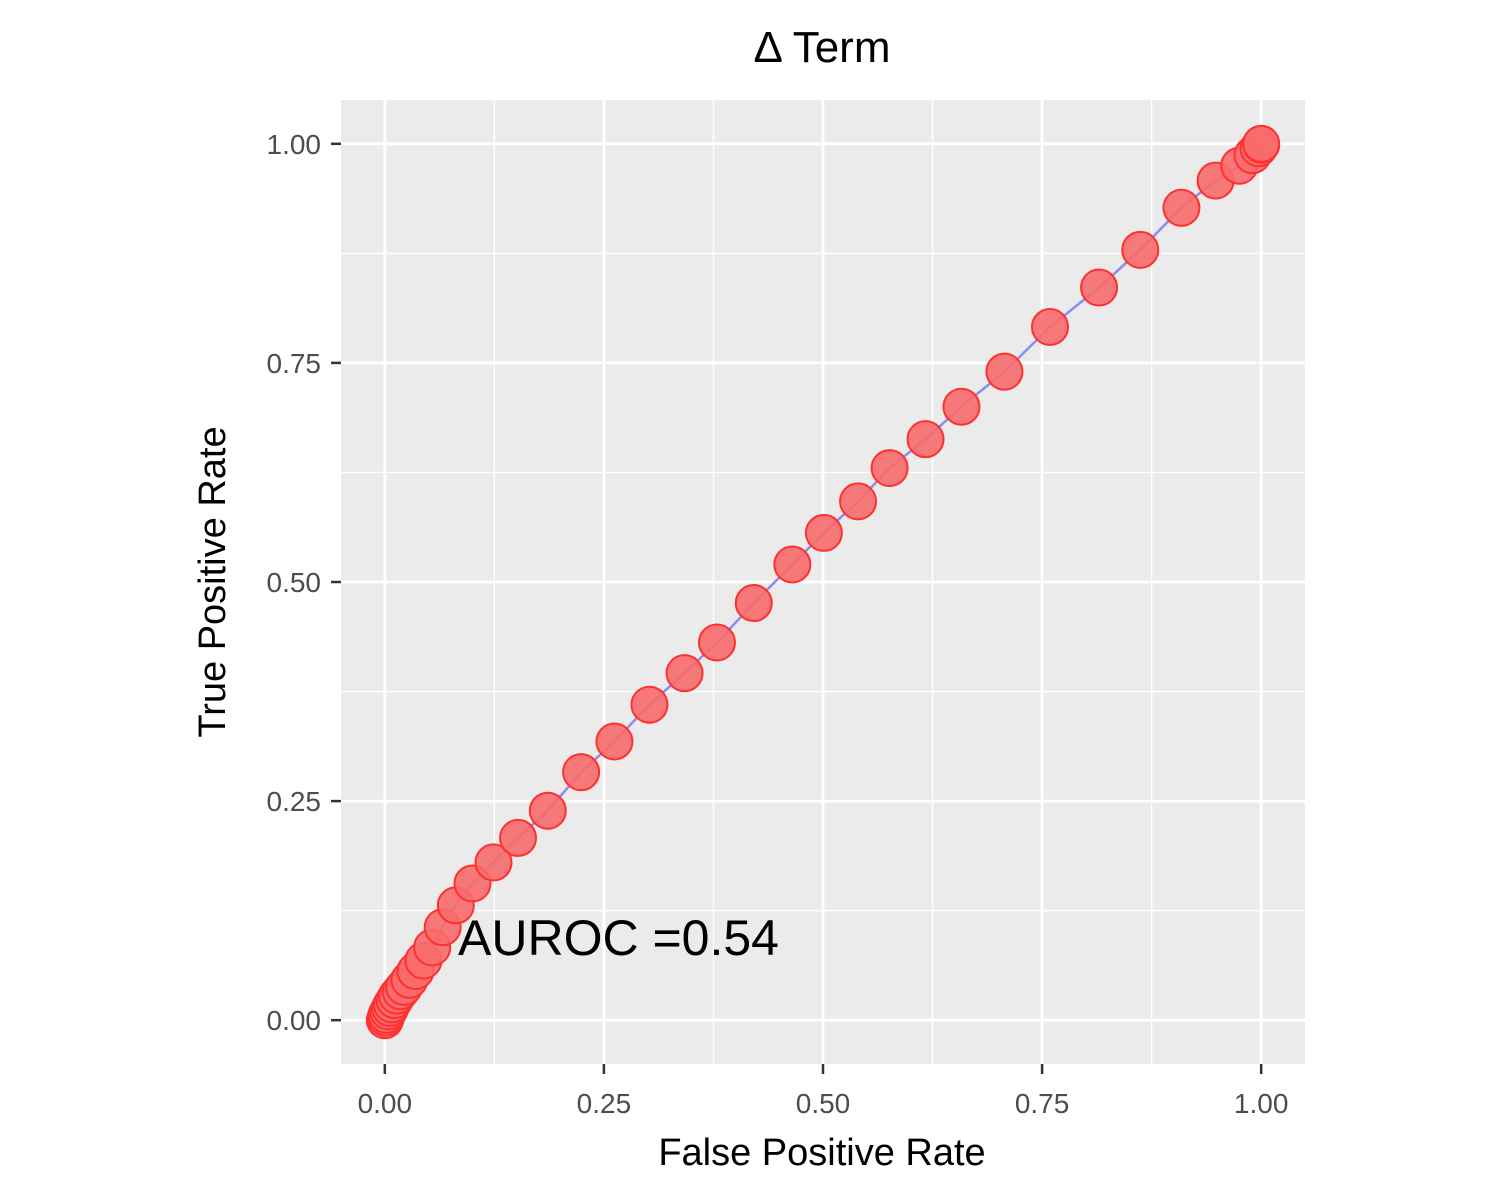 Image resolution: width=1500 pixels, height=1200 pixels. What do you see at coordinates (213, 581) in the screenshot?
I see `y-axis-title: True Positive Rate` at bounding box center [213, 581].